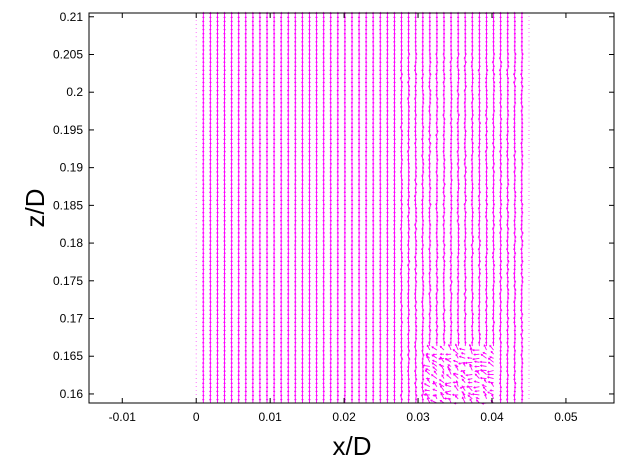  I want to click on y-tick-label: 0.16, so click(72, 394).